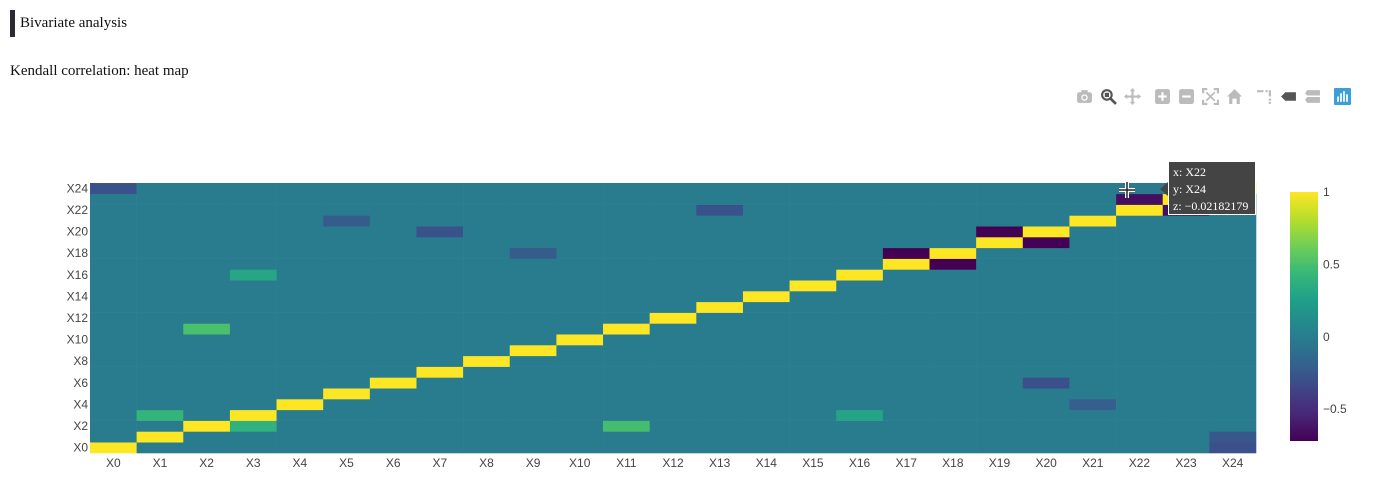 The image size is (1381, 504). I want to click on heatmap-cell-X21-X16, so click(1093, 275).